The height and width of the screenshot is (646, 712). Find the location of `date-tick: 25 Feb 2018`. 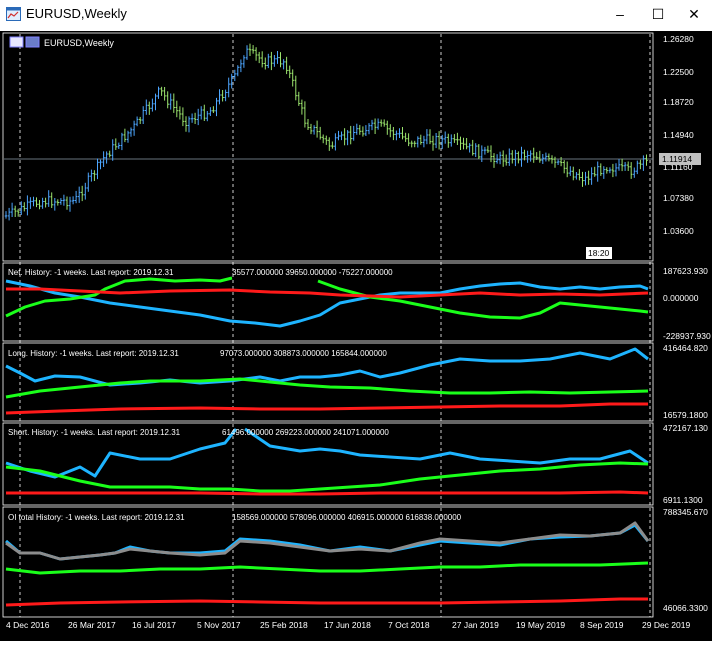

date-tick: 25 Feb 2018 is located at coordinates (284, 625).